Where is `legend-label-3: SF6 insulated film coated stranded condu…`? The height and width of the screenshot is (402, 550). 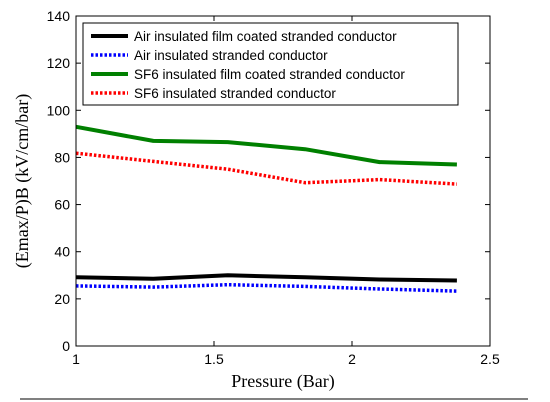 legend-label-3: SF6 insulated film coated stranded condu… is located at coordinates (269, 74).